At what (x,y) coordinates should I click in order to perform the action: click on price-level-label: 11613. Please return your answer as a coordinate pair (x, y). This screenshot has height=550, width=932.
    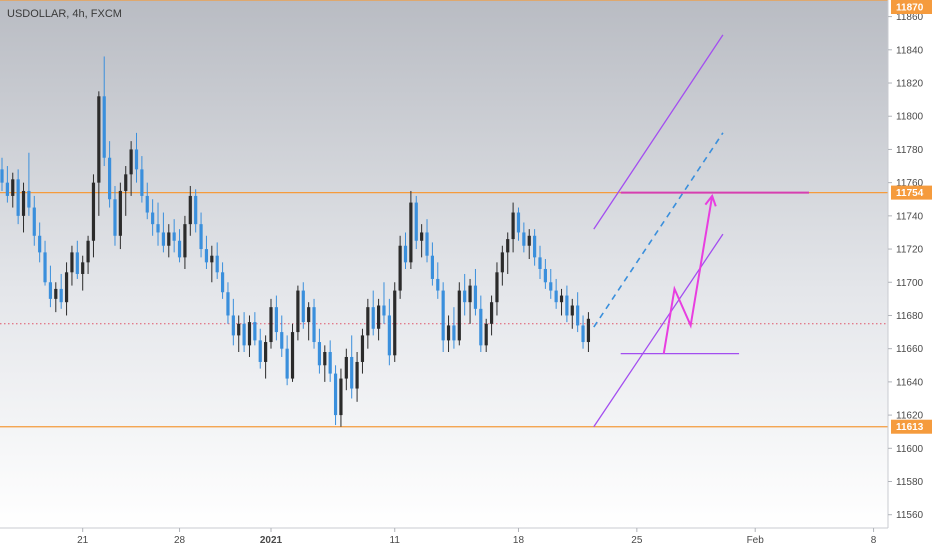
    Looking at the image, I should click on (910, 427).